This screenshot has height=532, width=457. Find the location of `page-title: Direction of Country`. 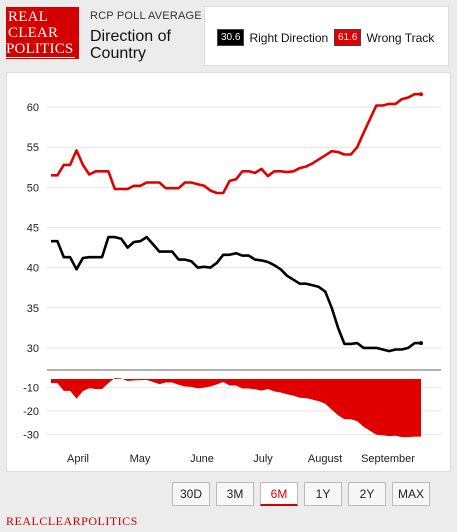

page-title: Direction of Country is located at coordinates (130, 45).